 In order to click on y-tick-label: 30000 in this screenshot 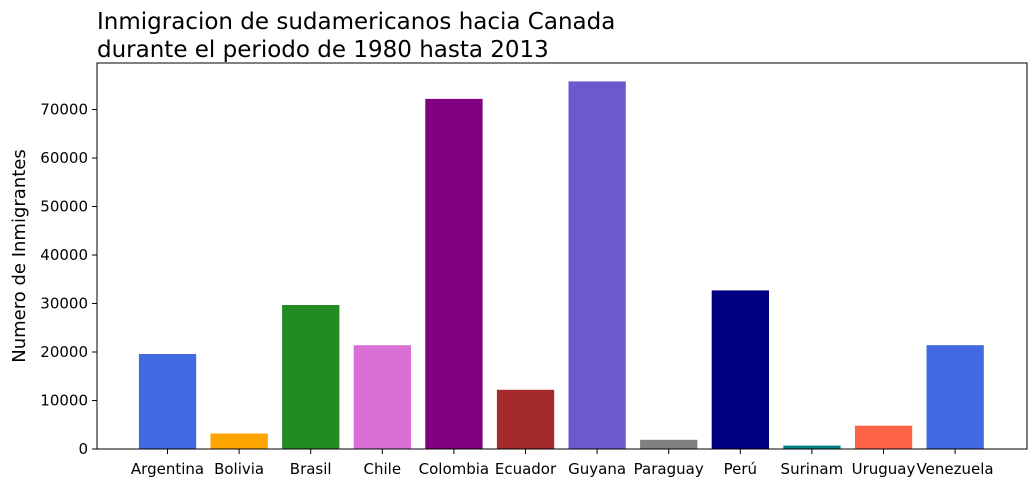, I will do `click(64, 304)`.